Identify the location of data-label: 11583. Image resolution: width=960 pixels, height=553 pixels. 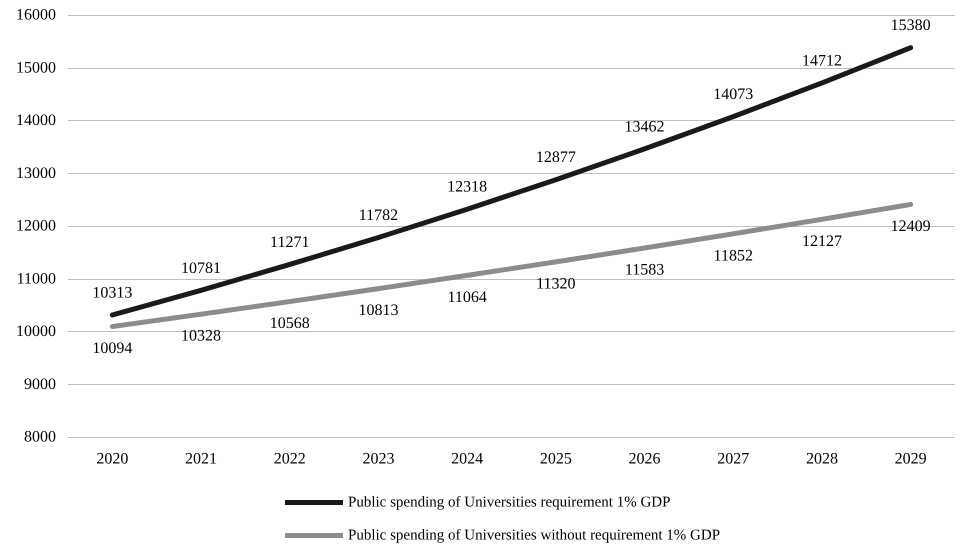
(644, 269).